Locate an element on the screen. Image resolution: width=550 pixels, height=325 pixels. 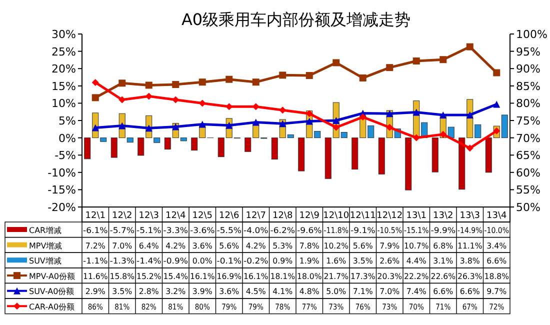
data-label: 3.5% is located at coordinates (122, 291).